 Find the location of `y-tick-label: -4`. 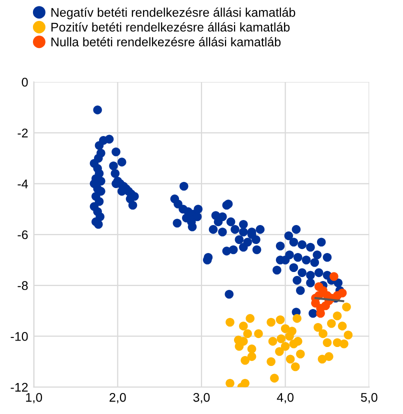

y-tick-label: -4 is located at coordinates (23, 184).